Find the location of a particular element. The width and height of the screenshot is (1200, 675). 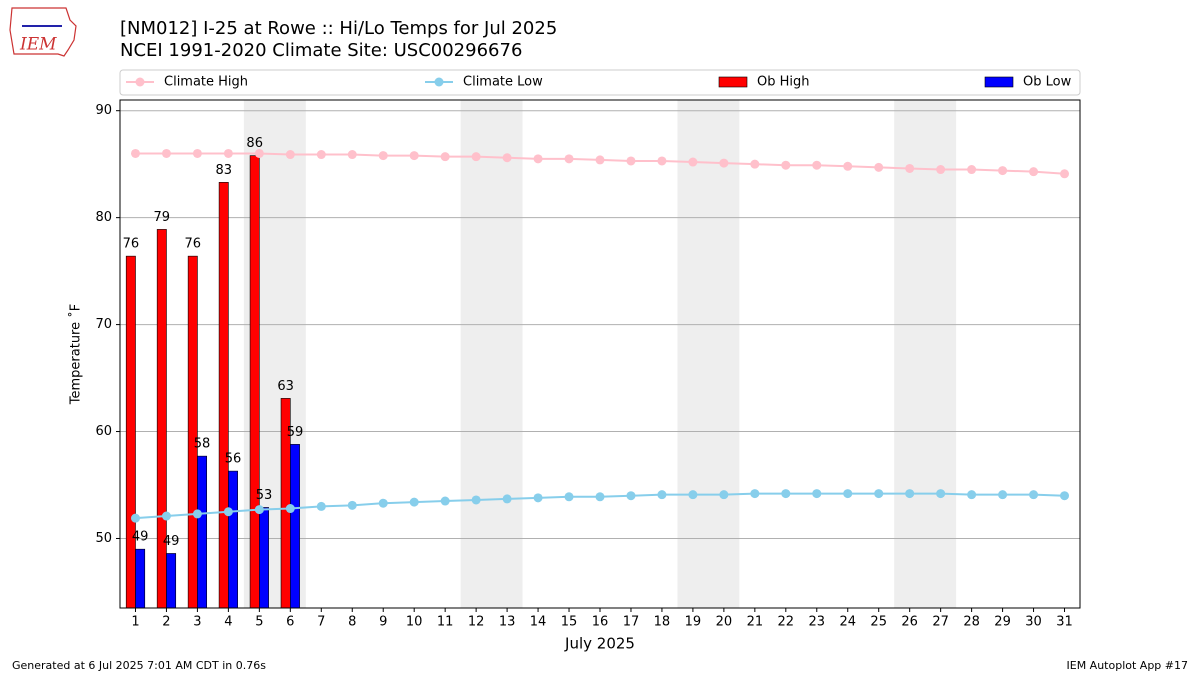

data-label: 58 is located at coordinates (202, 444).